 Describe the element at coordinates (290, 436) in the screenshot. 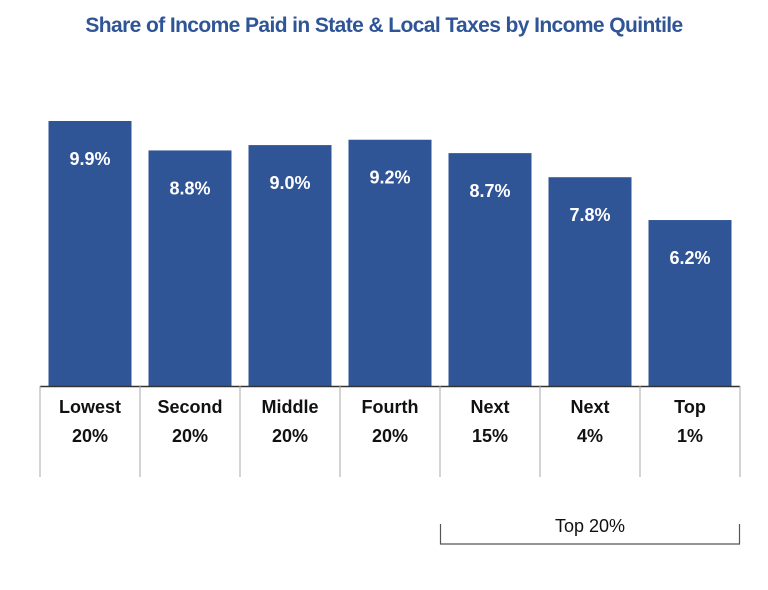

I see `category-label-2-1: 20%` at that location.